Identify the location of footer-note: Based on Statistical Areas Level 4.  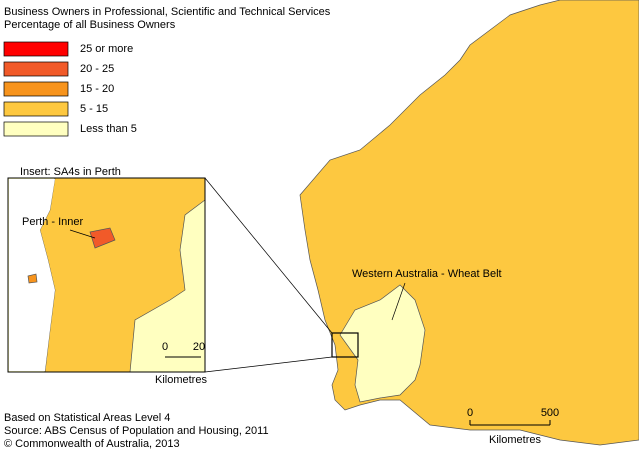
(87, 418).